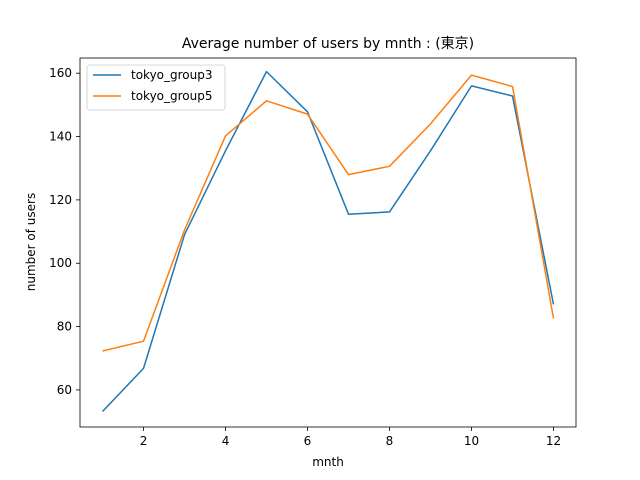  I want to click on legend: tokyo_group3 tokyo_group5, so click(156, 87).